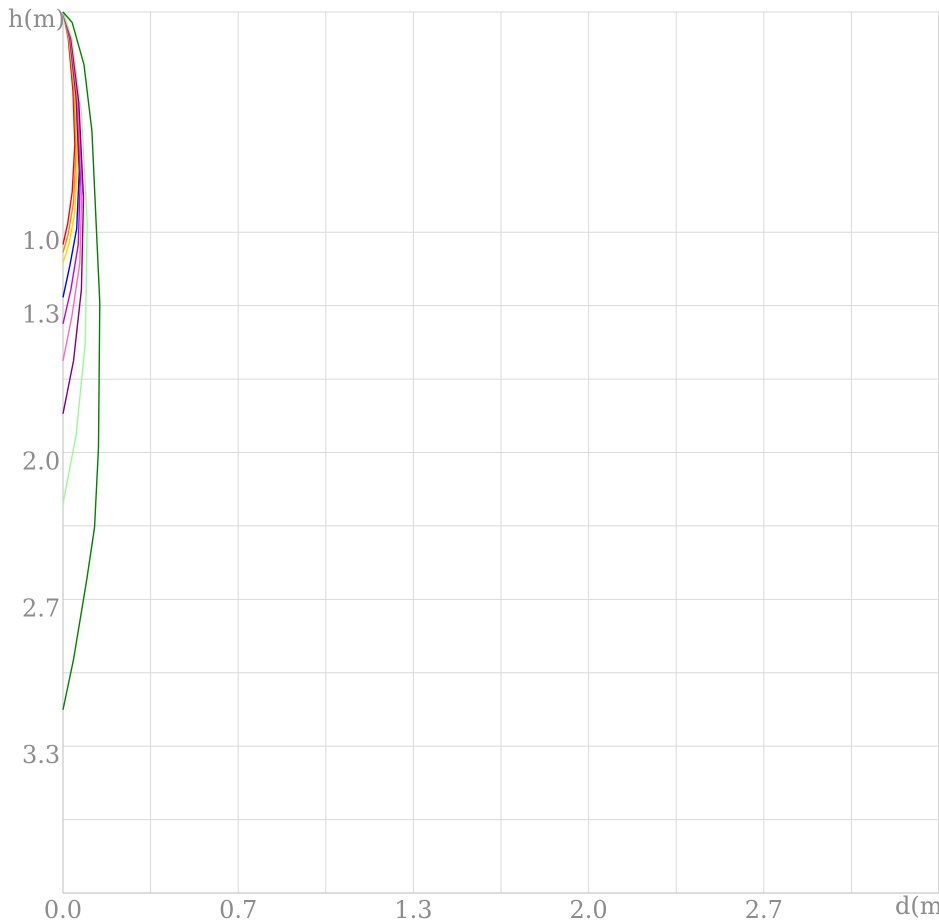 This screenshot has height=922, width=939. I want to click on y-tick-label-0: 1.0, so click(41, 241).